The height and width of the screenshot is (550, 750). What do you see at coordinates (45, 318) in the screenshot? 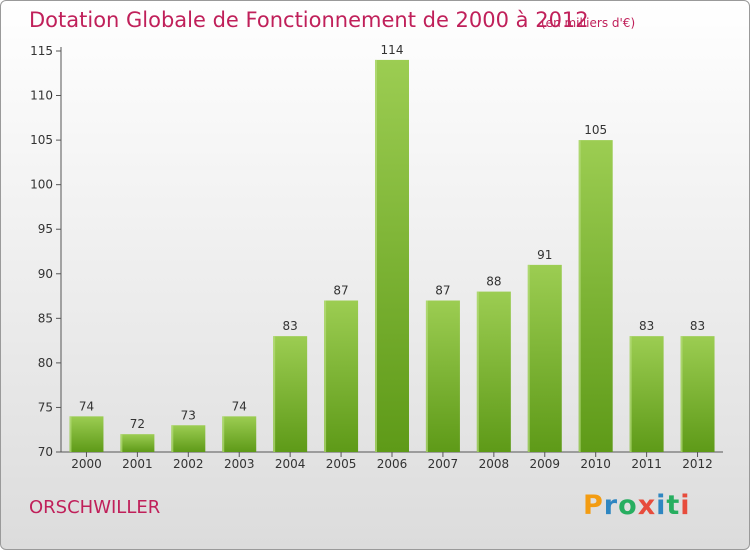
I see `y-tick-label: 85` at bounding box center [45, 318].